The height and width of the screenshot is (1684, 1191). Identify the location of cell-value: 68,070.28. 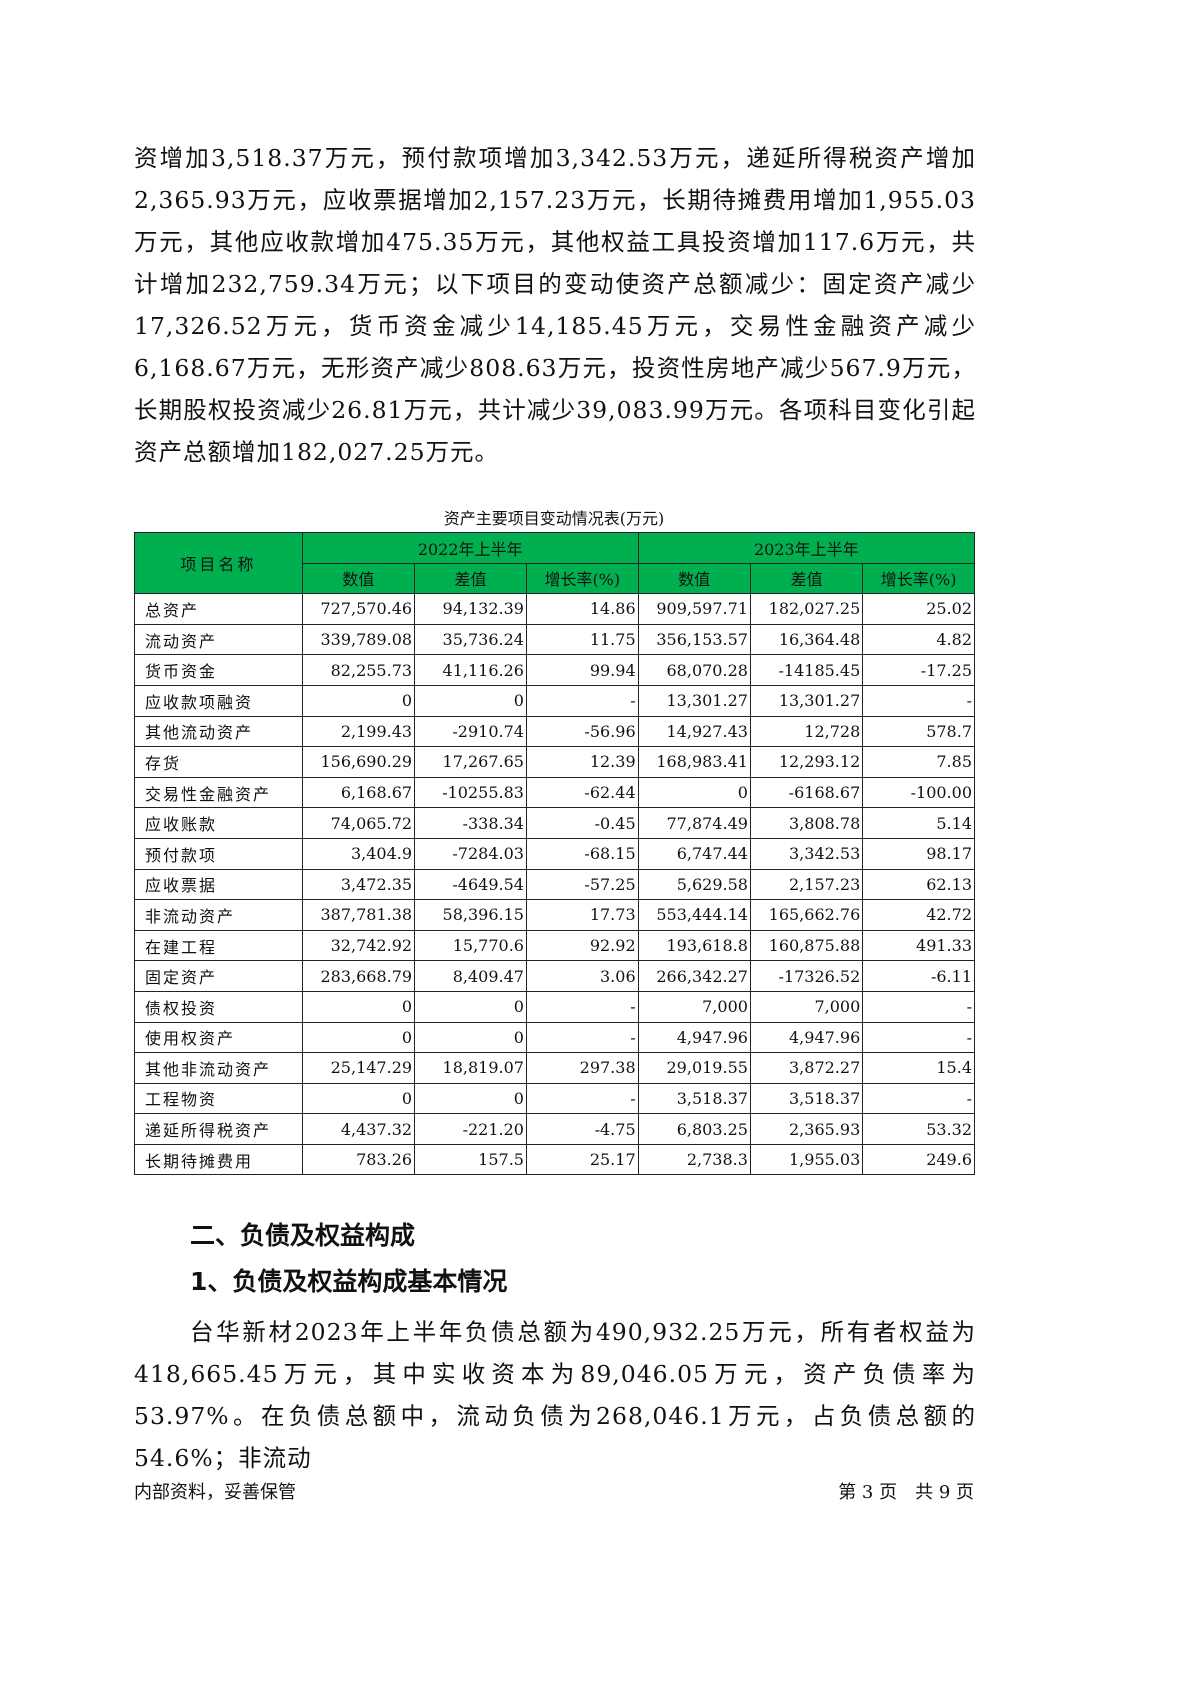
(694, 670).